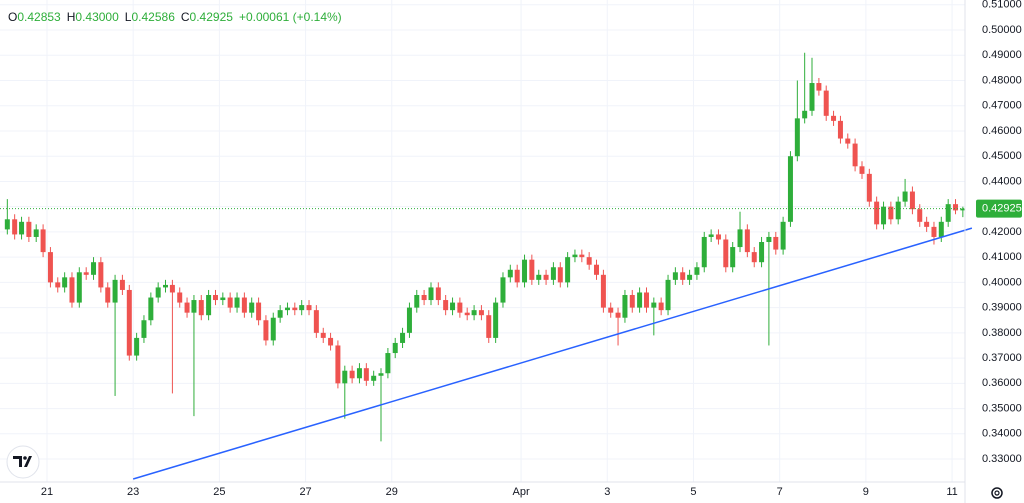  I want to click on logo, so click(23, 462).